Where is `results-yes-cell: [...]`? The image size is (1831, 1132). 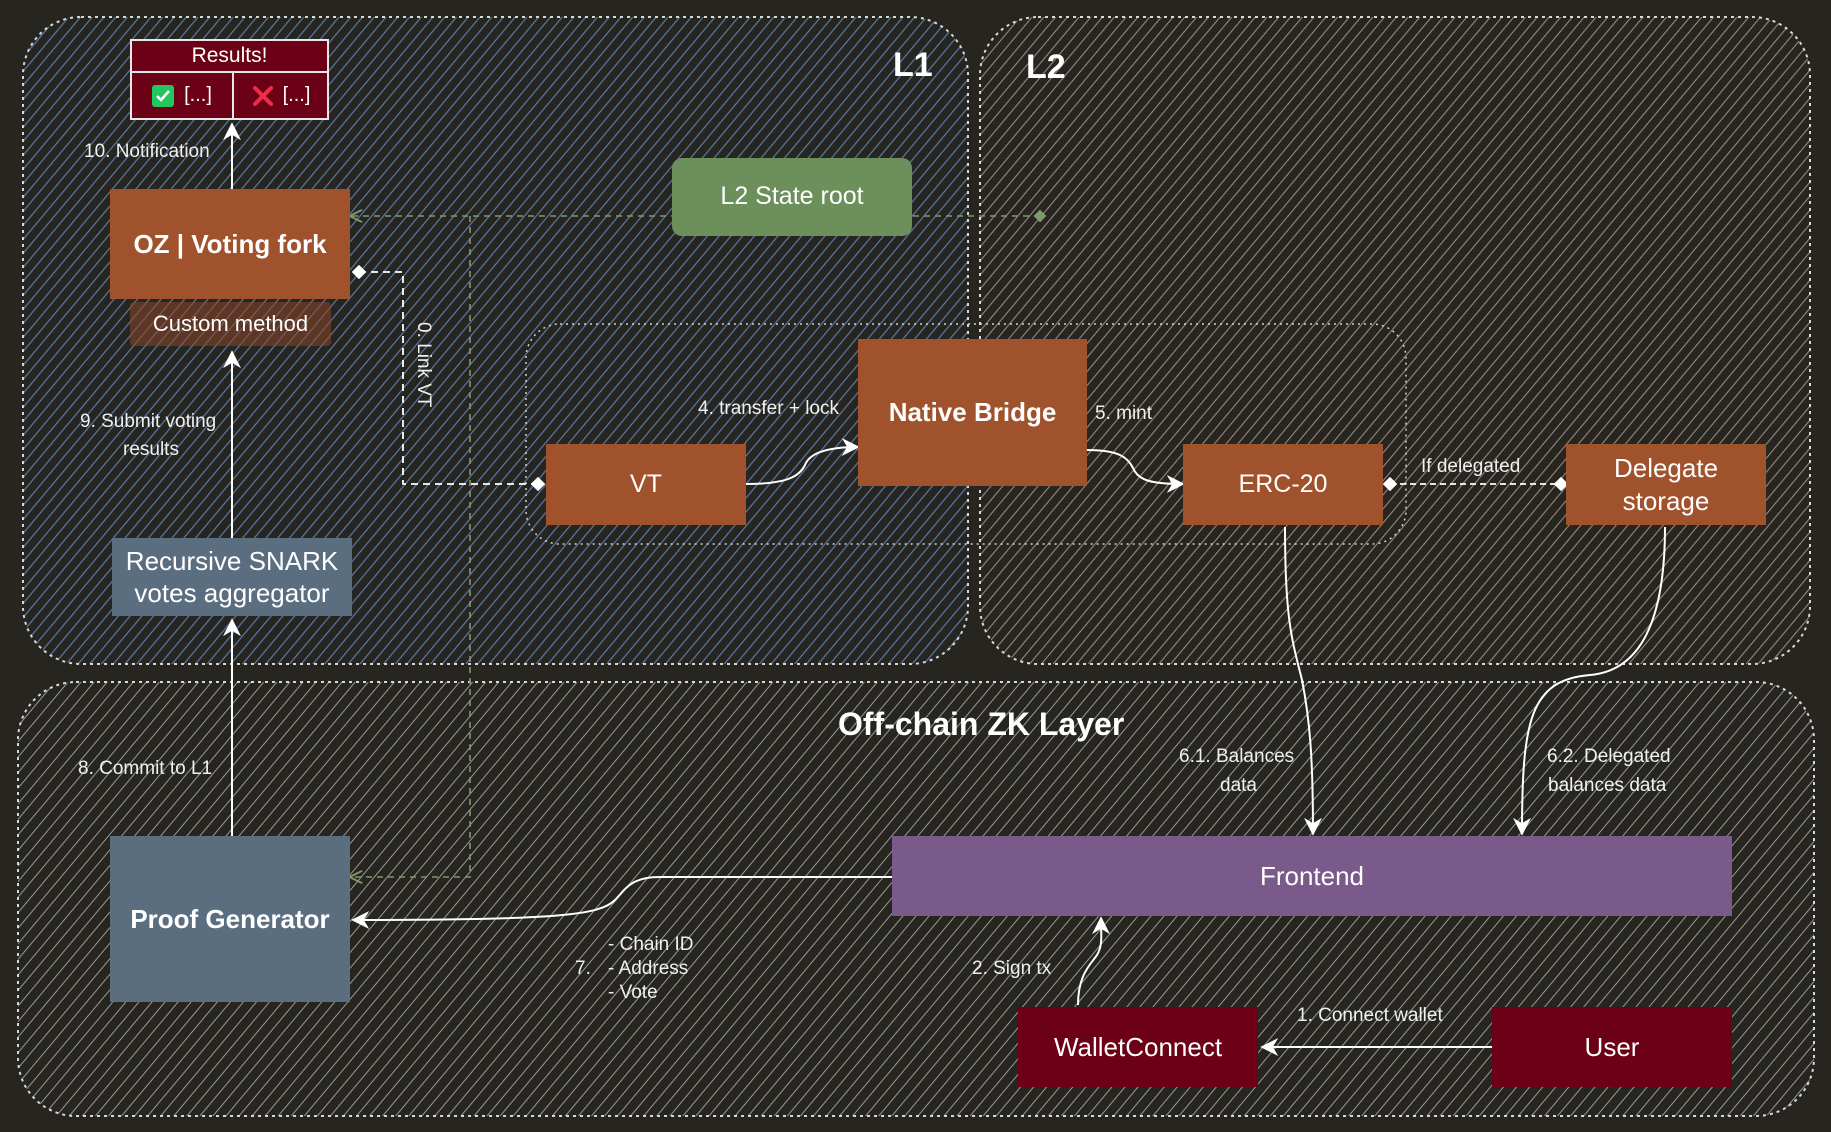
results-yes-cell: [...] is located at coordinates (183, 95).